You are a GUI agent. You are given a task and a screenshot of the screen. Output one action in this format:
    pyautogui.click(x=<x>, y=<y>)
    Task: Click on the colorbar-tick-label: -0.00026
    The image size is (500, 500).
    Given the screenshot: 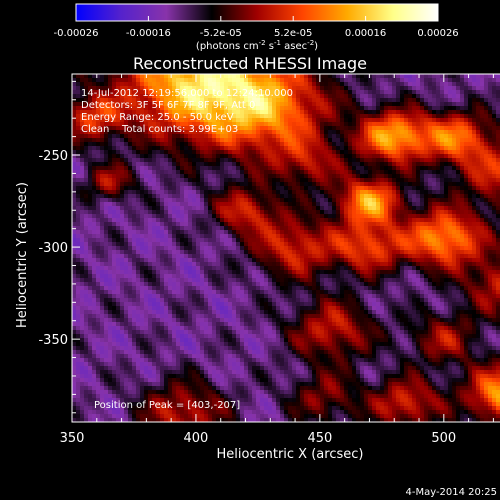 What is the action you would take?
    pyautogui.click(x=76, y=33)
    